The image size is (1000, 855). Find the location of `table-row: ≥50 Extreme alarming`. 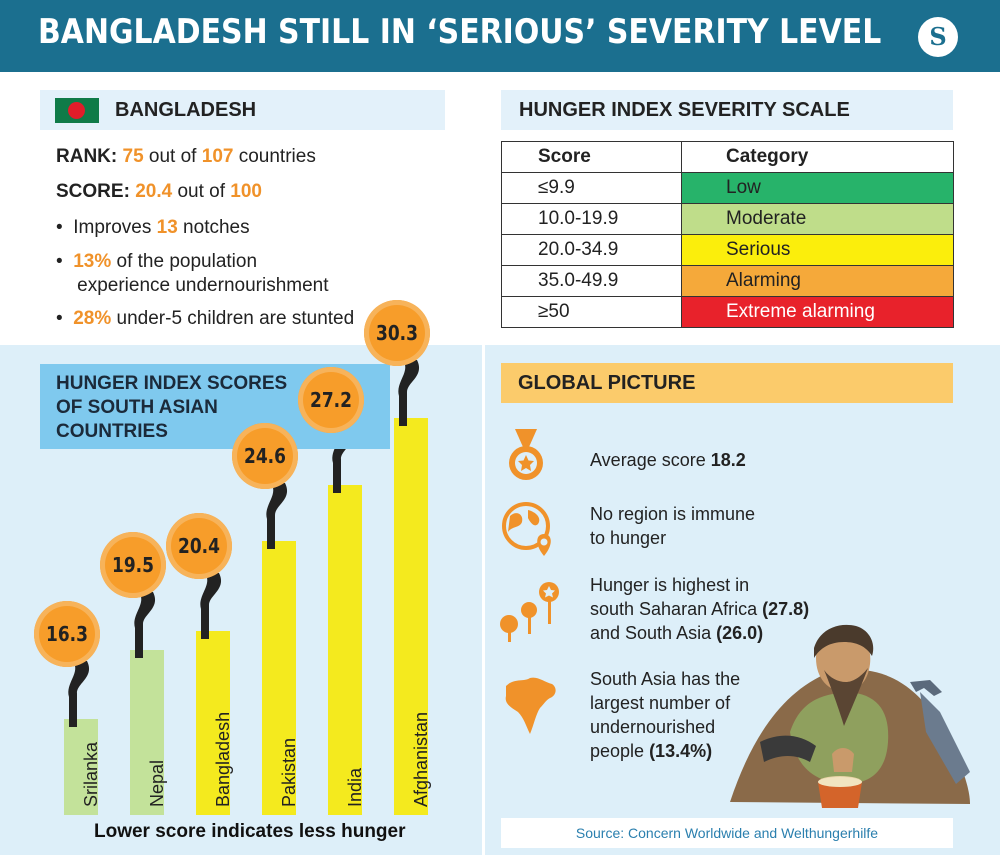

table-row: ≥50 Extreme alarming is located at coordinates (727, 312).